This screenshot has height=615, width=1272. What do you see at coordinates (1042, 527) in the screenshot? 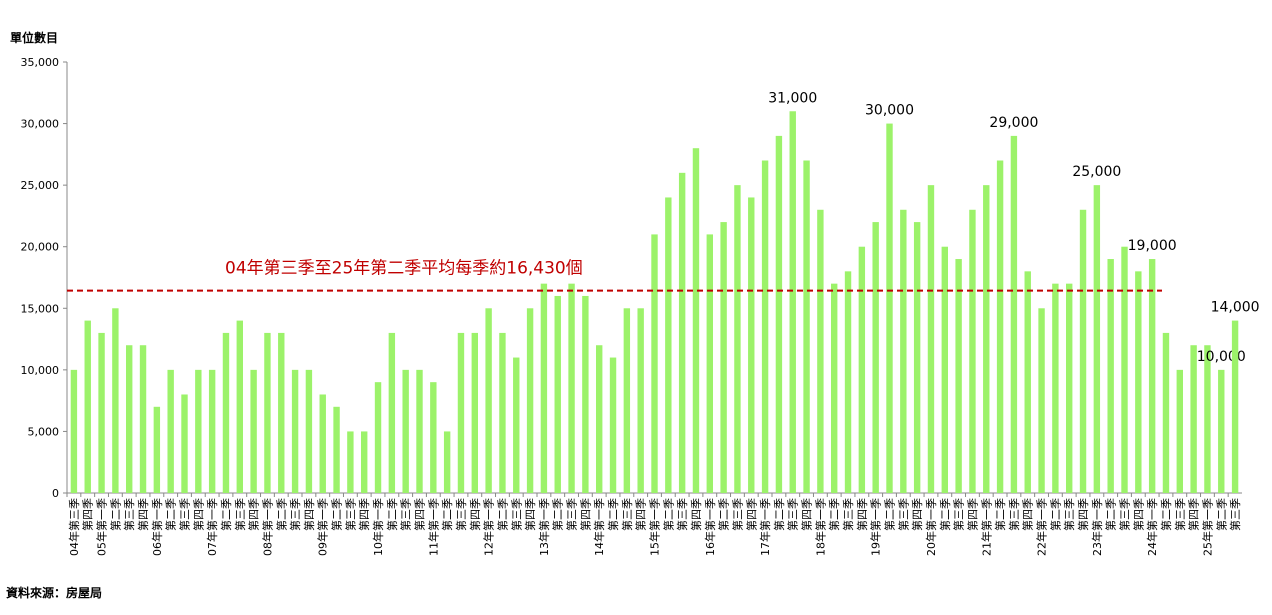
I see `x-tick-label: 22年第一季` at bounding box center [1042, 527].